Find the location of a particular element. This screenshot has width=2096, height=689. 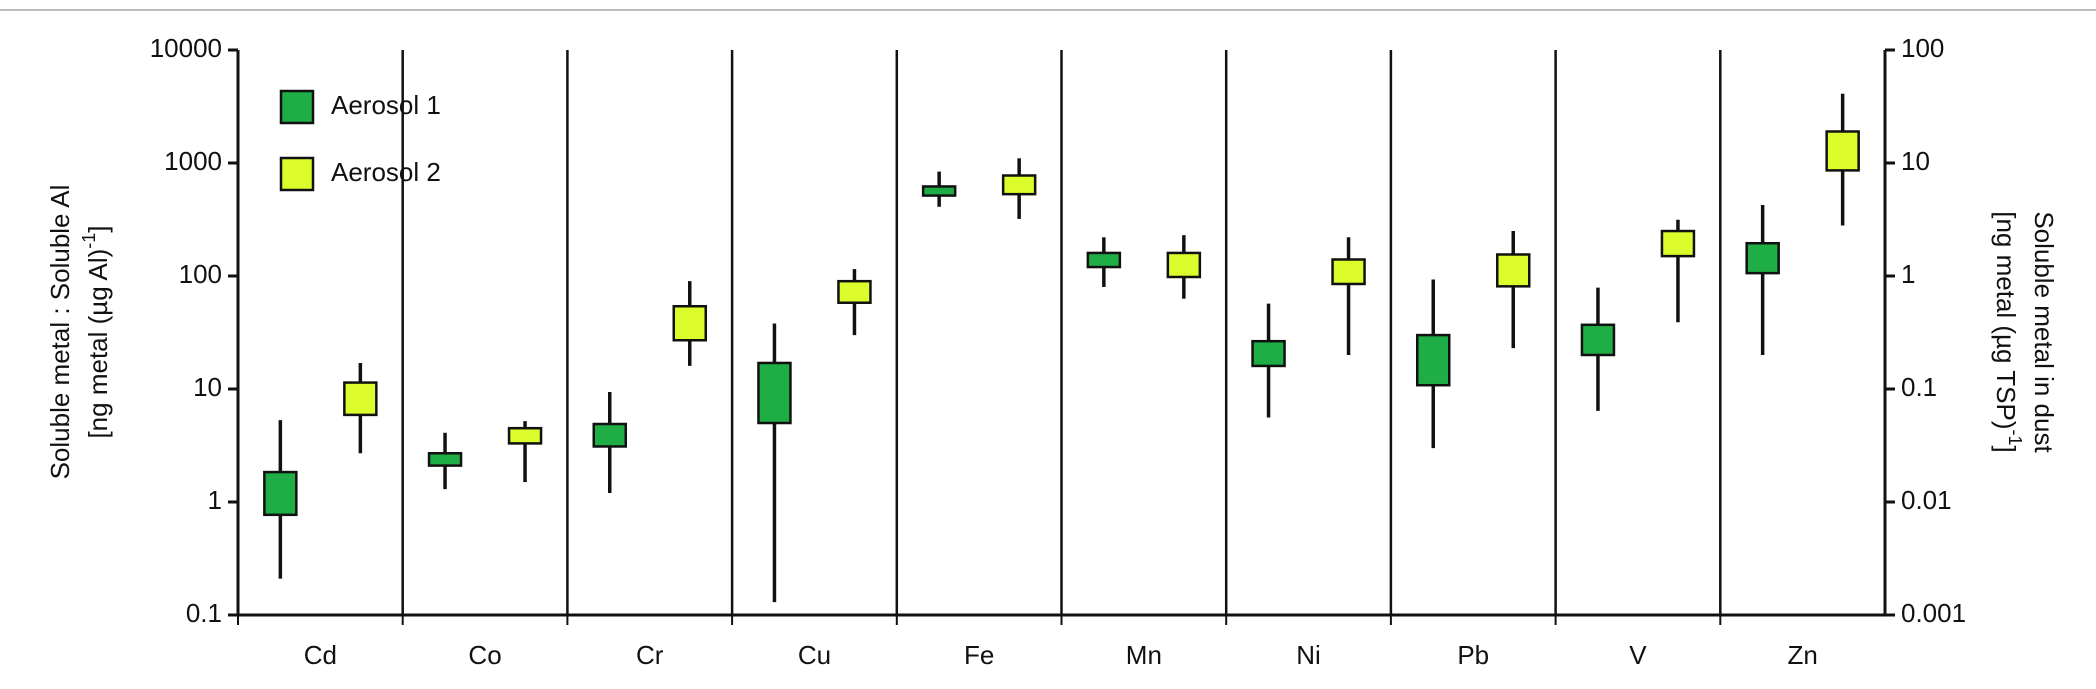

y2-axis-label-end: ] is located at coordinates (2006, 449).